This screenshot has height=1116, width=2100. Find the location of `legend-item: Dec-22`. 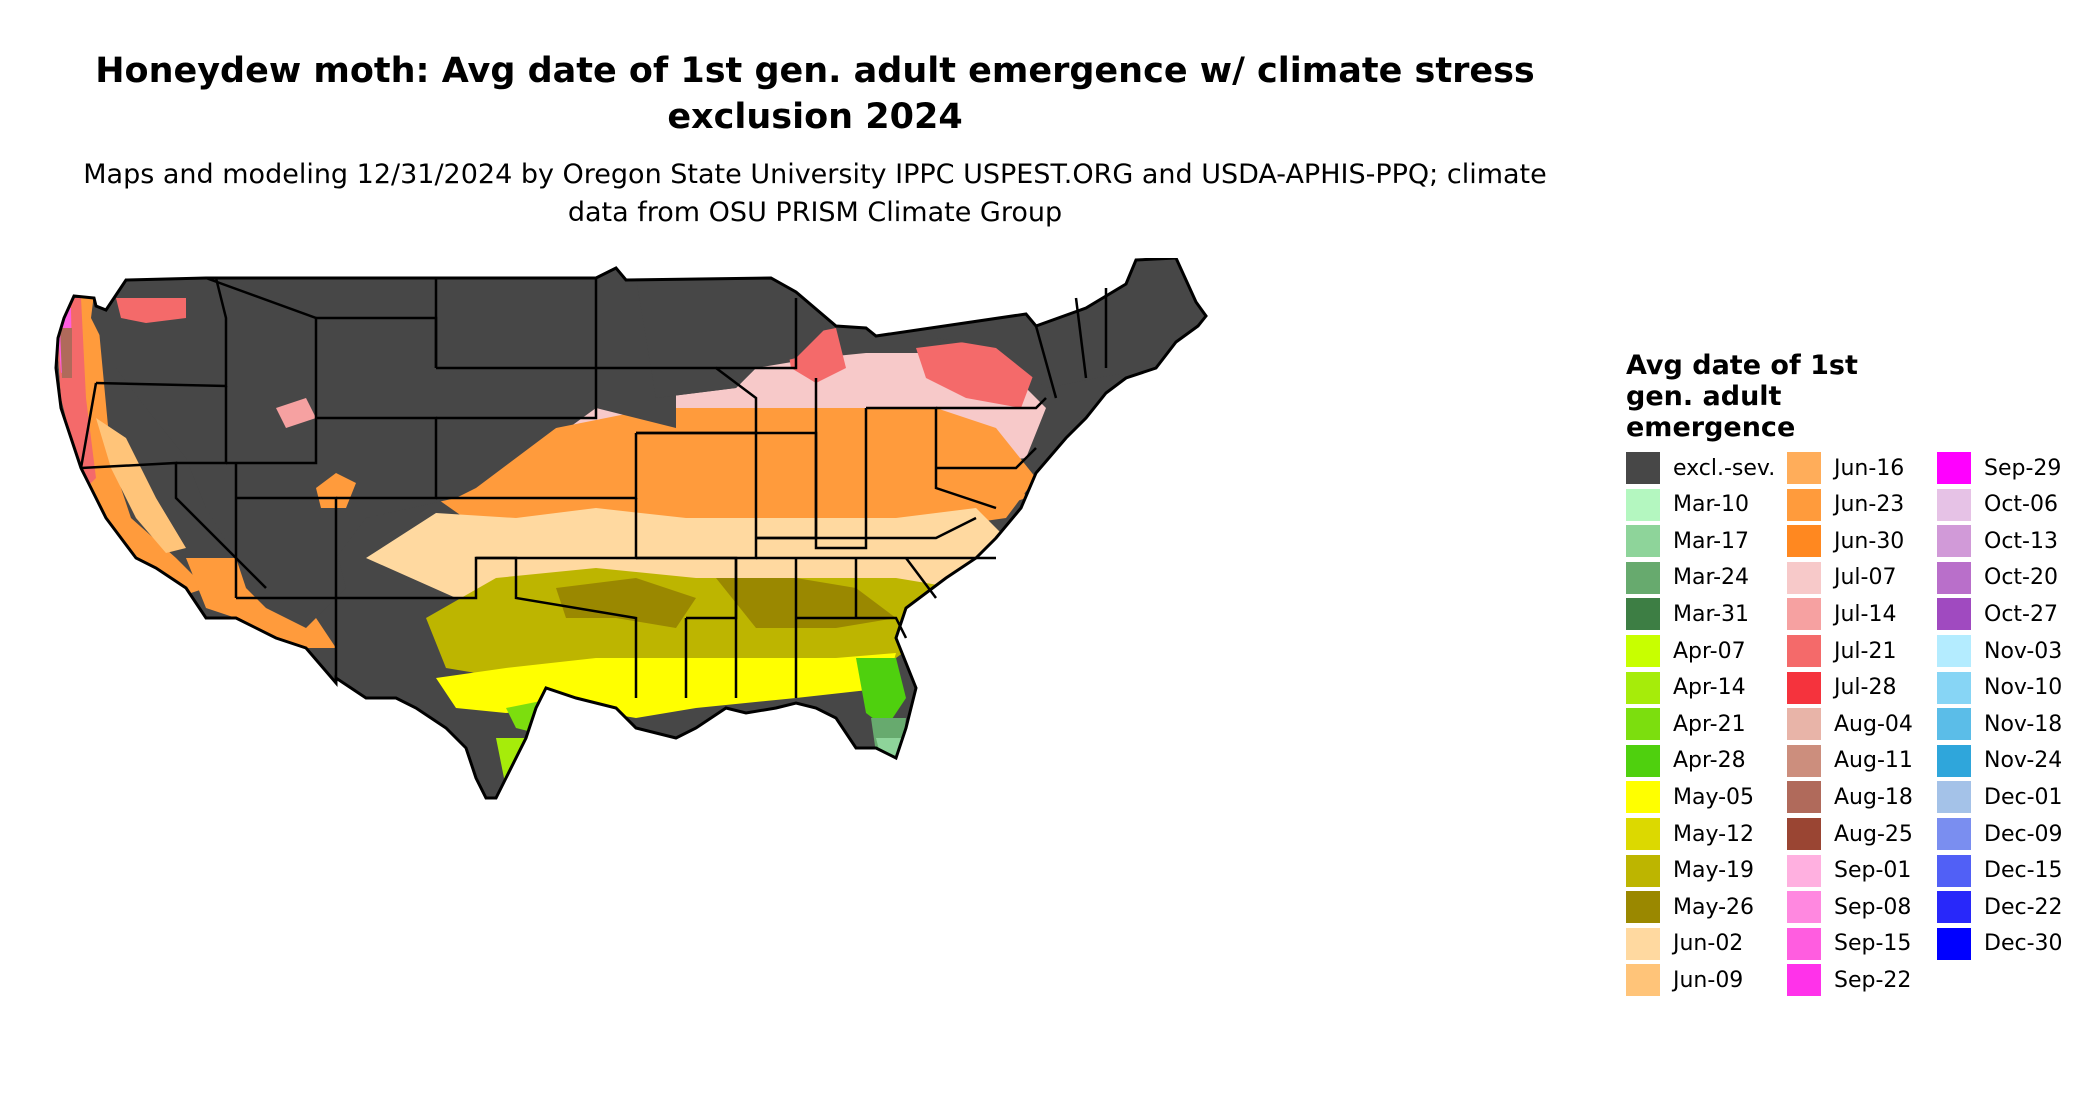

legend-item: Dec-22 is located at coordinates (2000, 907).